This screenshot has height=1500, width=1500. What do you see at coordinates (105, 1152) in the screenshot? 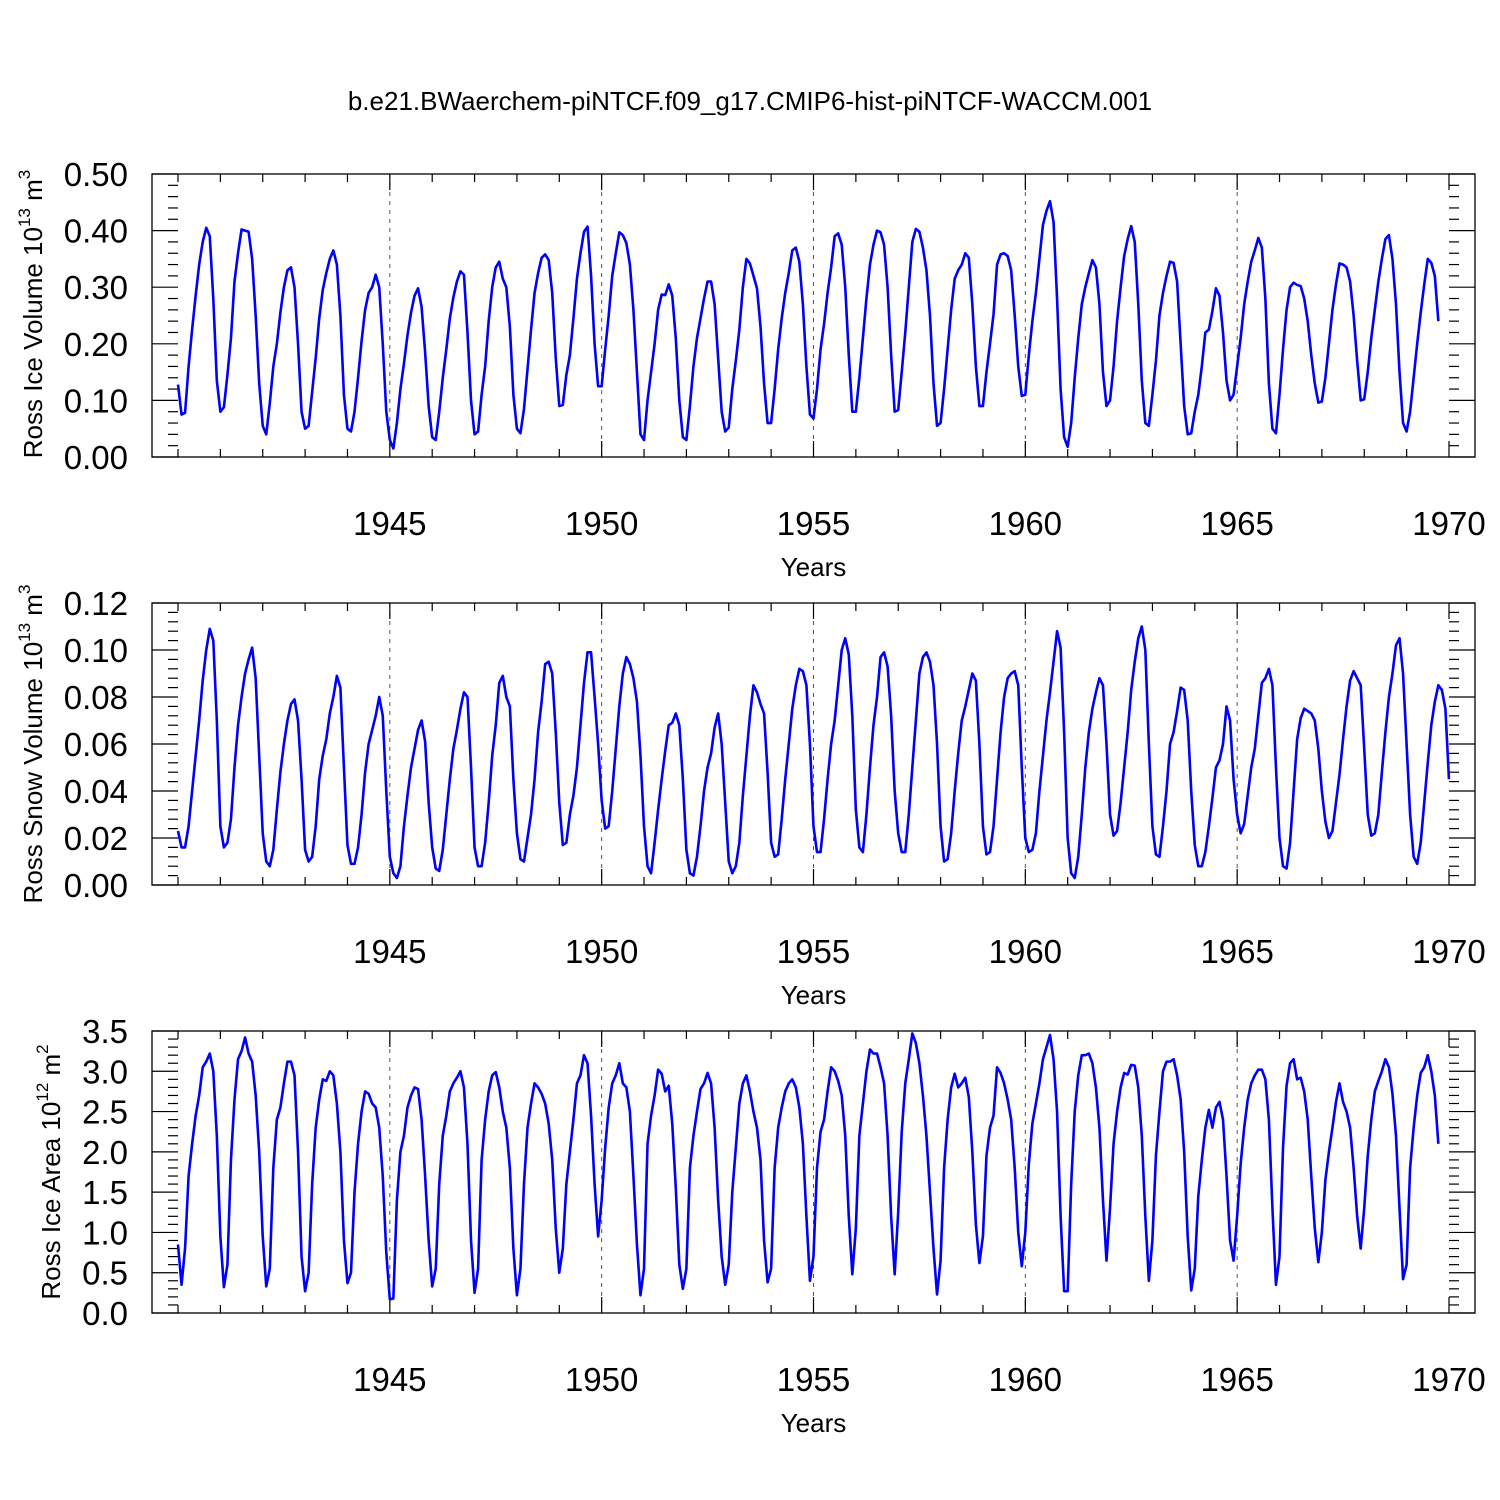
I see `ross-ice-area-ytick-label-2.0: 2.0` at bounding box center [105, 1152].